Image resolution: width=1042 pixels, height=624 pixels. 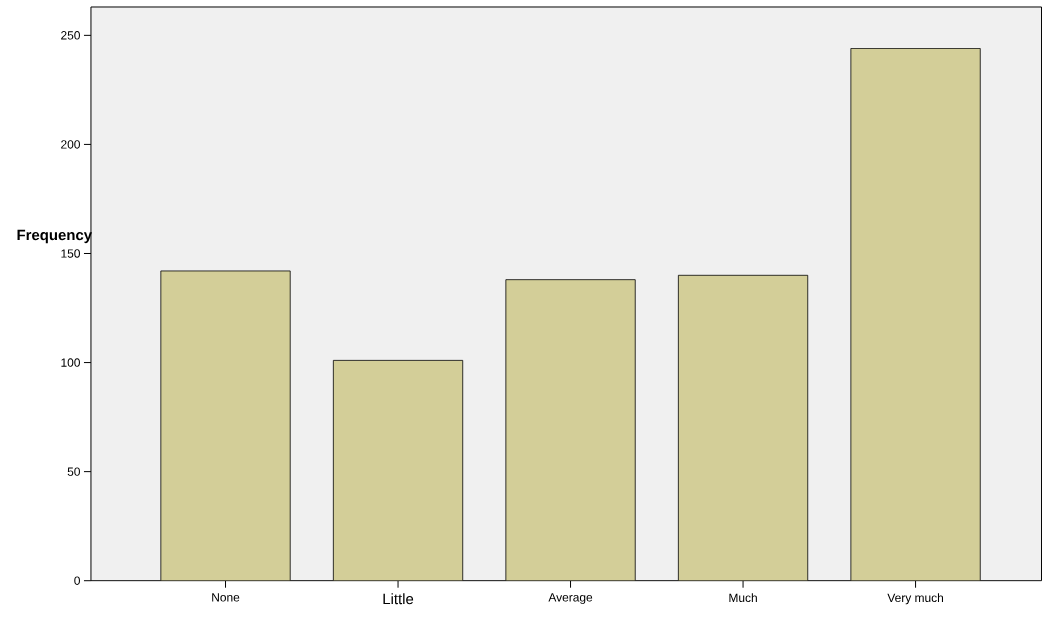 What do you see at coordinates (570, 599) in the screenshot?
I see `x-tick-label: Average` at bounding box center [570, 599].